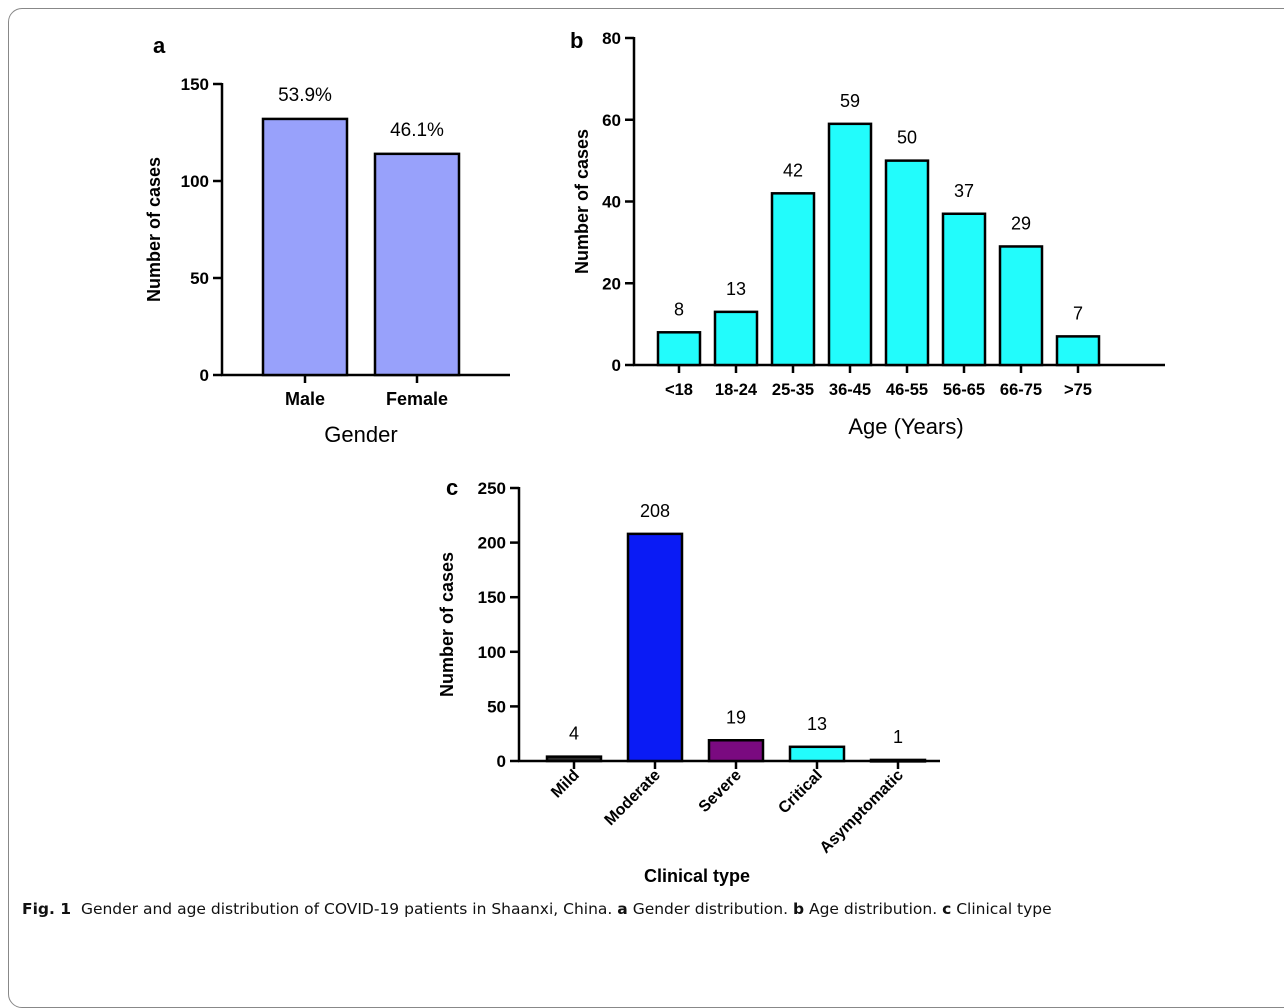 The image size is (1284, 1008). What do you see at coordinates (305, 95) in the screenshot?
I see `panel-a-data-label: 53.9%` at bounding box center [305, 95].